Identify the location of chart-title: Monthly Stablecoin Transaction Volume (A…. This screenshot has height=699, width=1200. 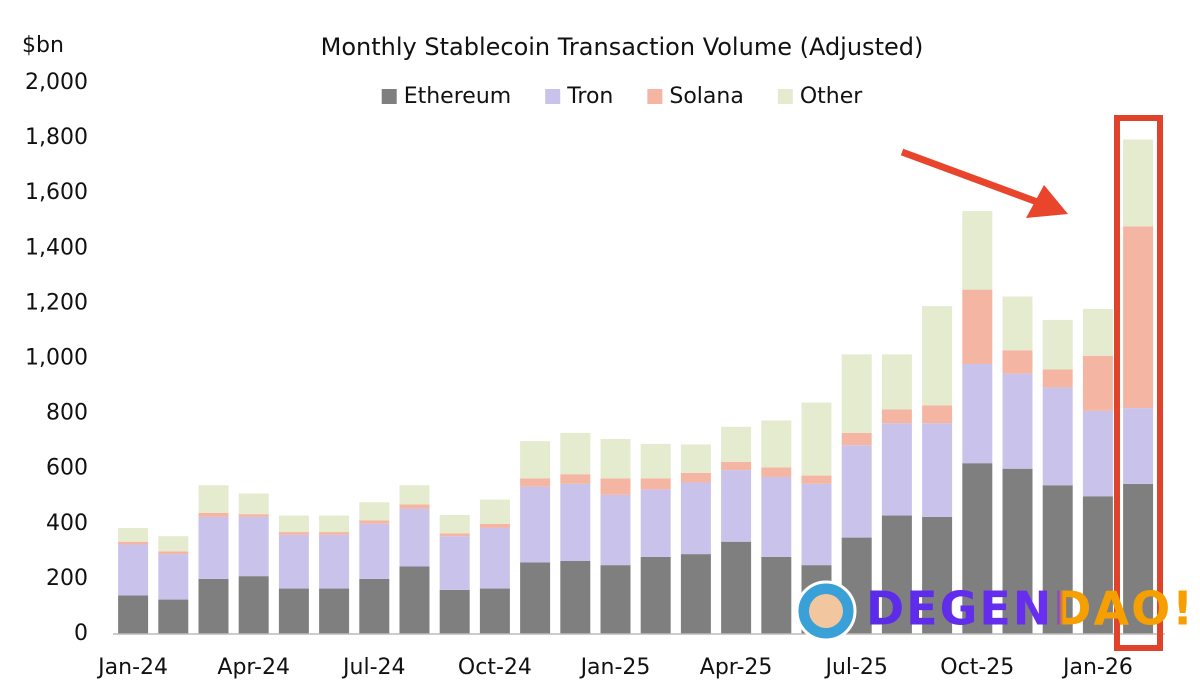
(622, 47).